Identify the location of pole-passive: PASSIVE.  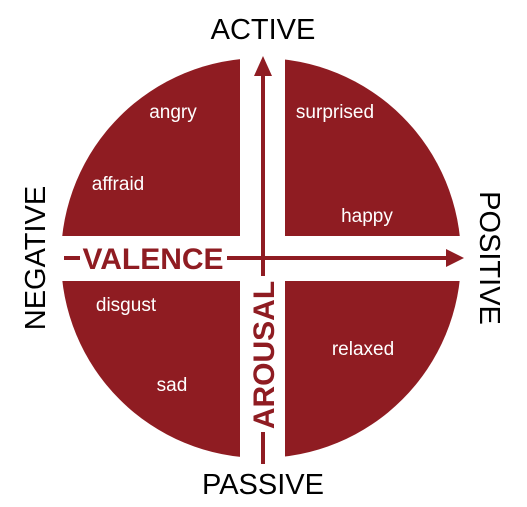
(263, 485).